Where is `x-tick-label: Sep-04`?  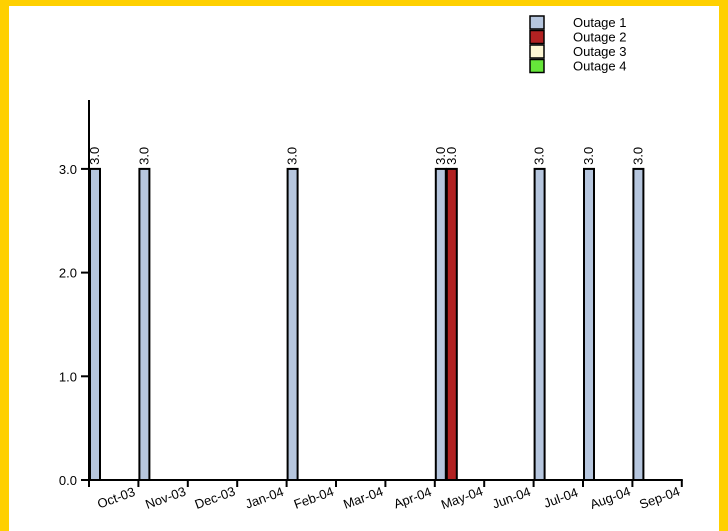 x-tick-label: Sep-04 is located at coordinates (659, 498).